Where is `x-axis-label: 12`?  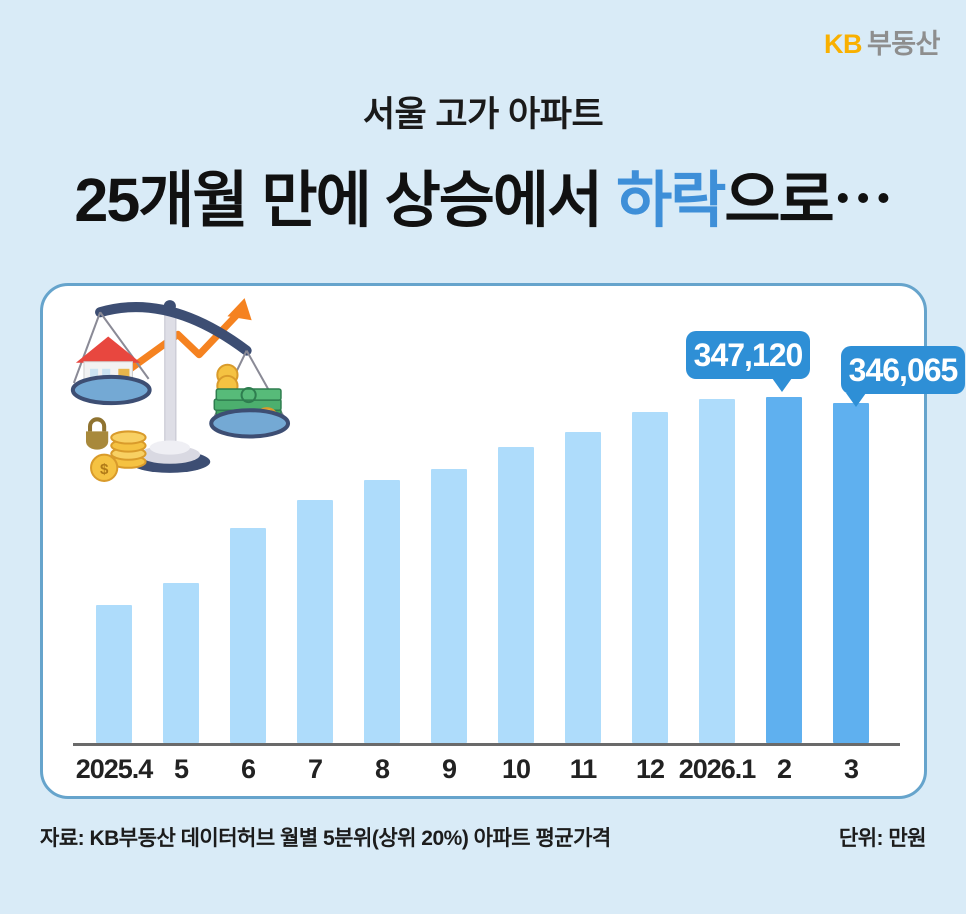 x-axis-label: 12 is located at coordinates (650, 769).